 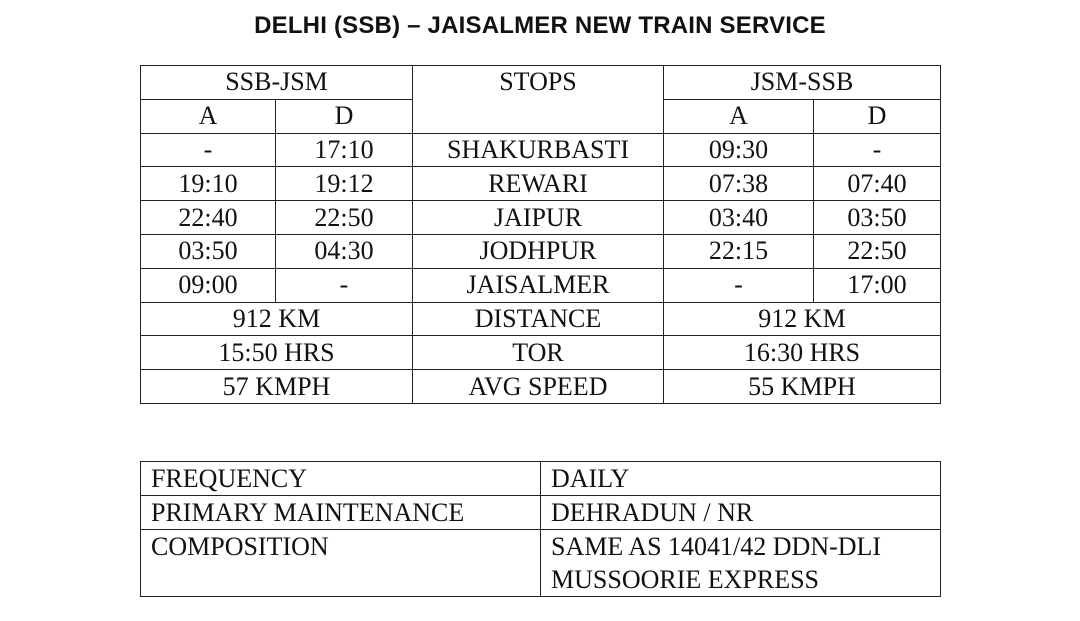 What do you see at coordinates (877, 251) in the screenshot?
I see `down-departure-cell: 22:50` at bounding box center [877, 251].